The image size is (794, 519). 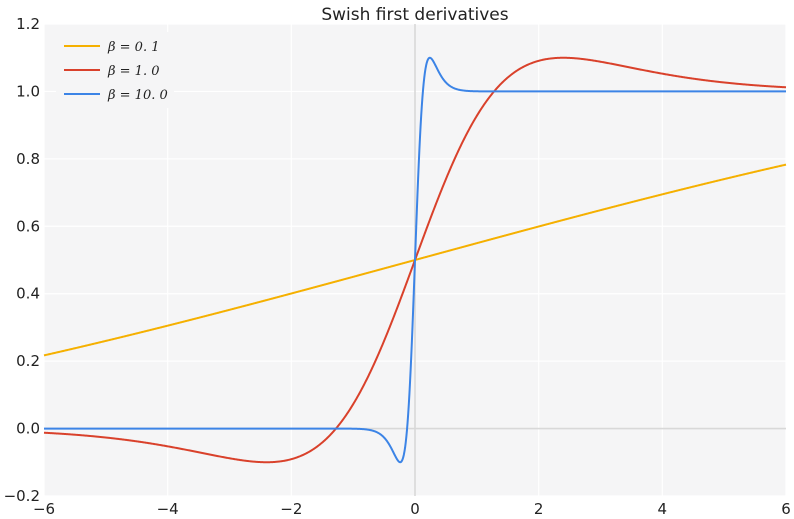 What do you see at coordinates (28, 24) in the screenshot?
I see `y-tick-label: 1.2` at bounding box center [28, 24].